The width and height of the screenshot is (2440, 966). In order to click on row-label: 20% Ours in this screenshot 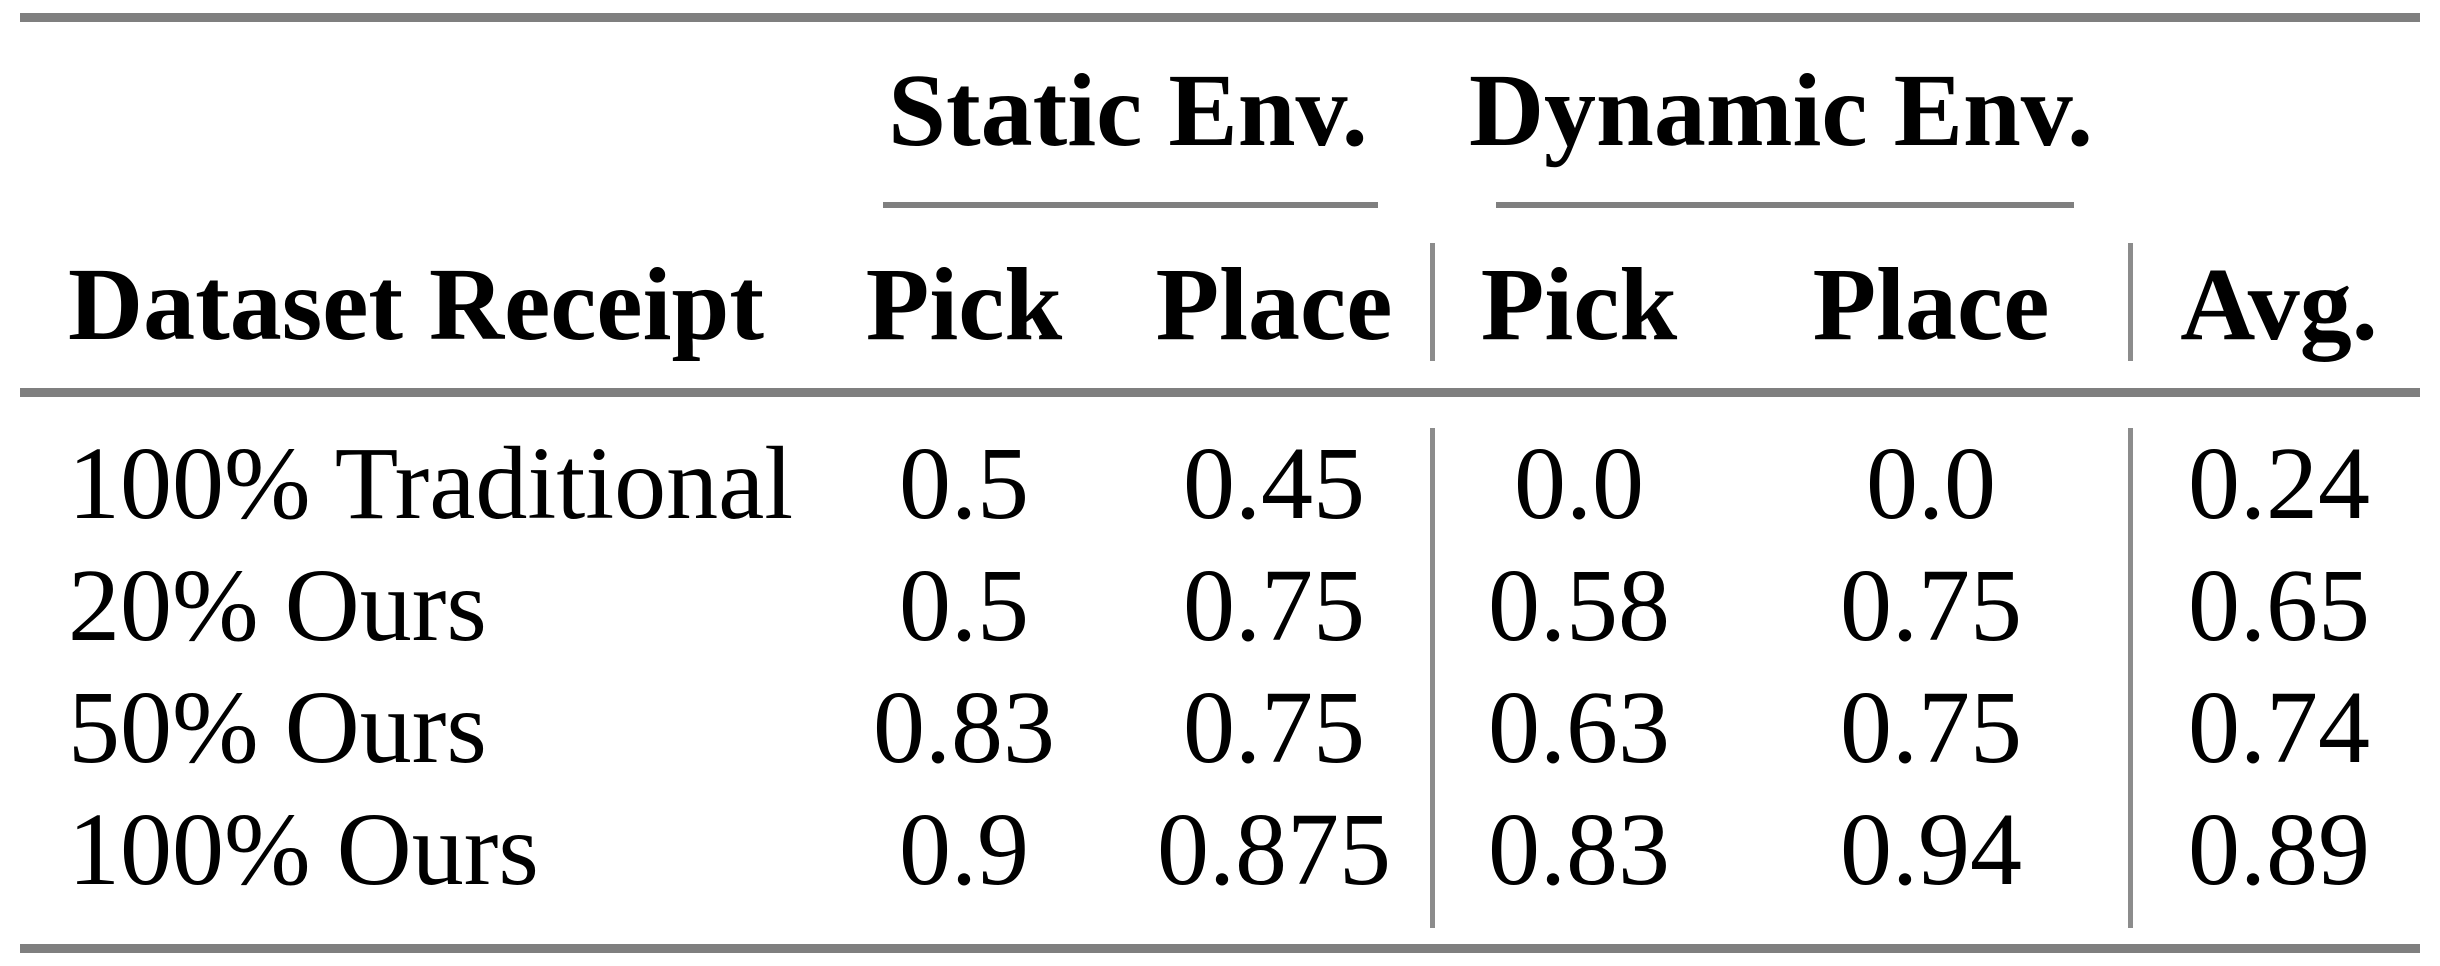, I will do `click(277, 605)`.